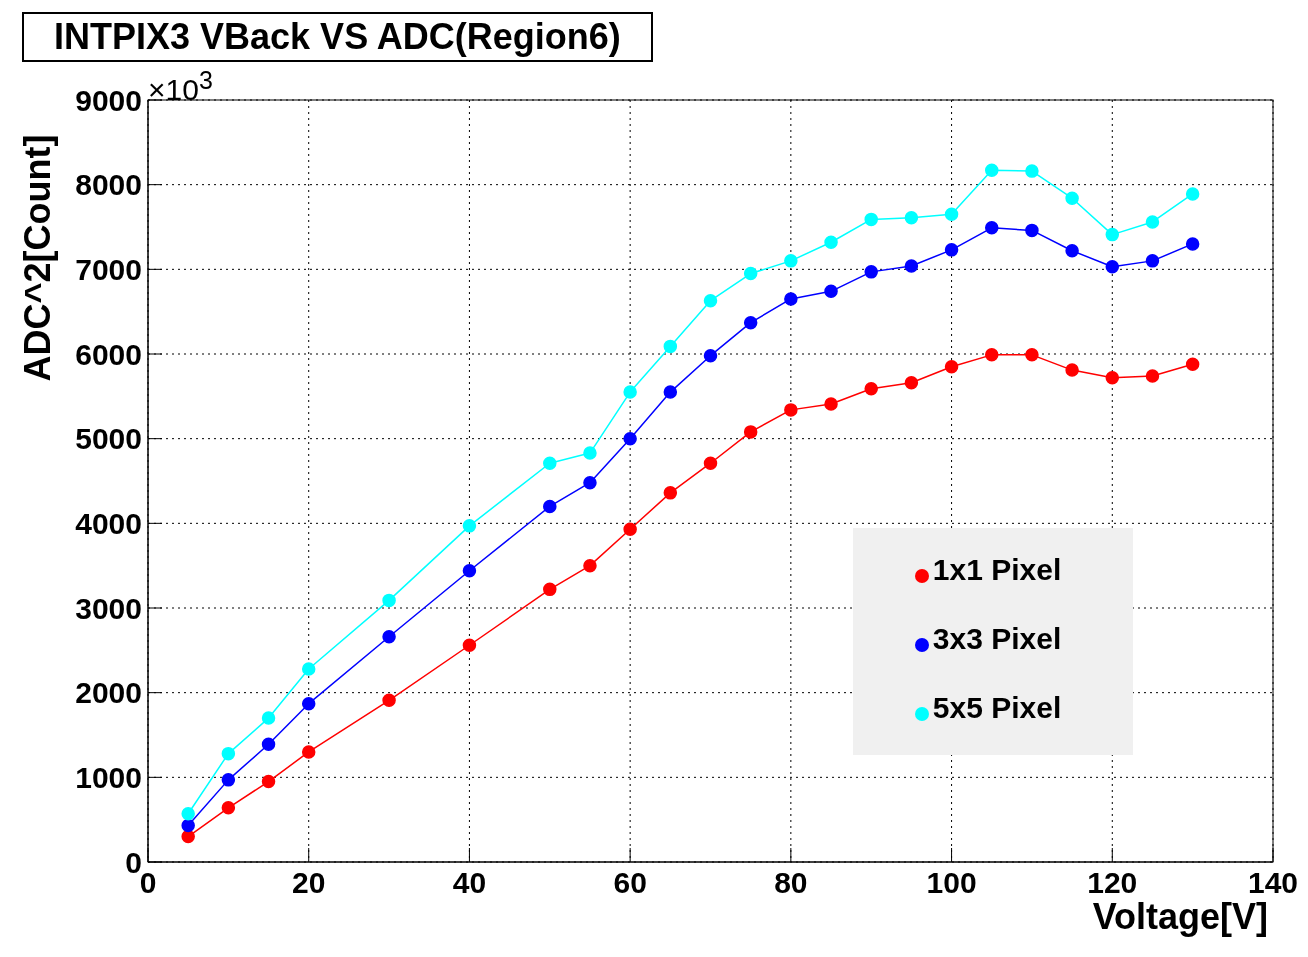  I want to click on annotation: ×10$^{3}$, so click(180, 86).